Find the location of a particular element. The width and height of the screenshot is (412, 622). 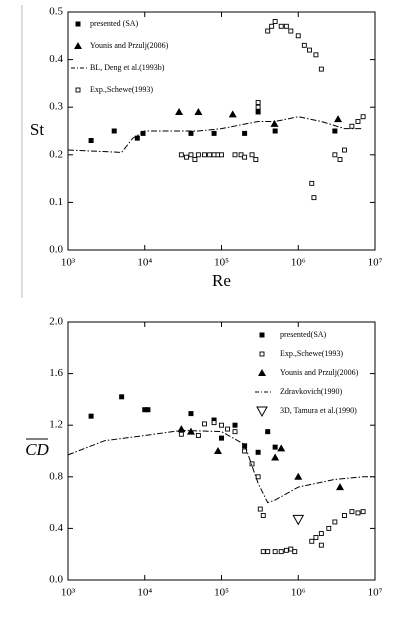

legend-label: 3D, Tamura et al.(1990) is located at coordinates (318, 410).